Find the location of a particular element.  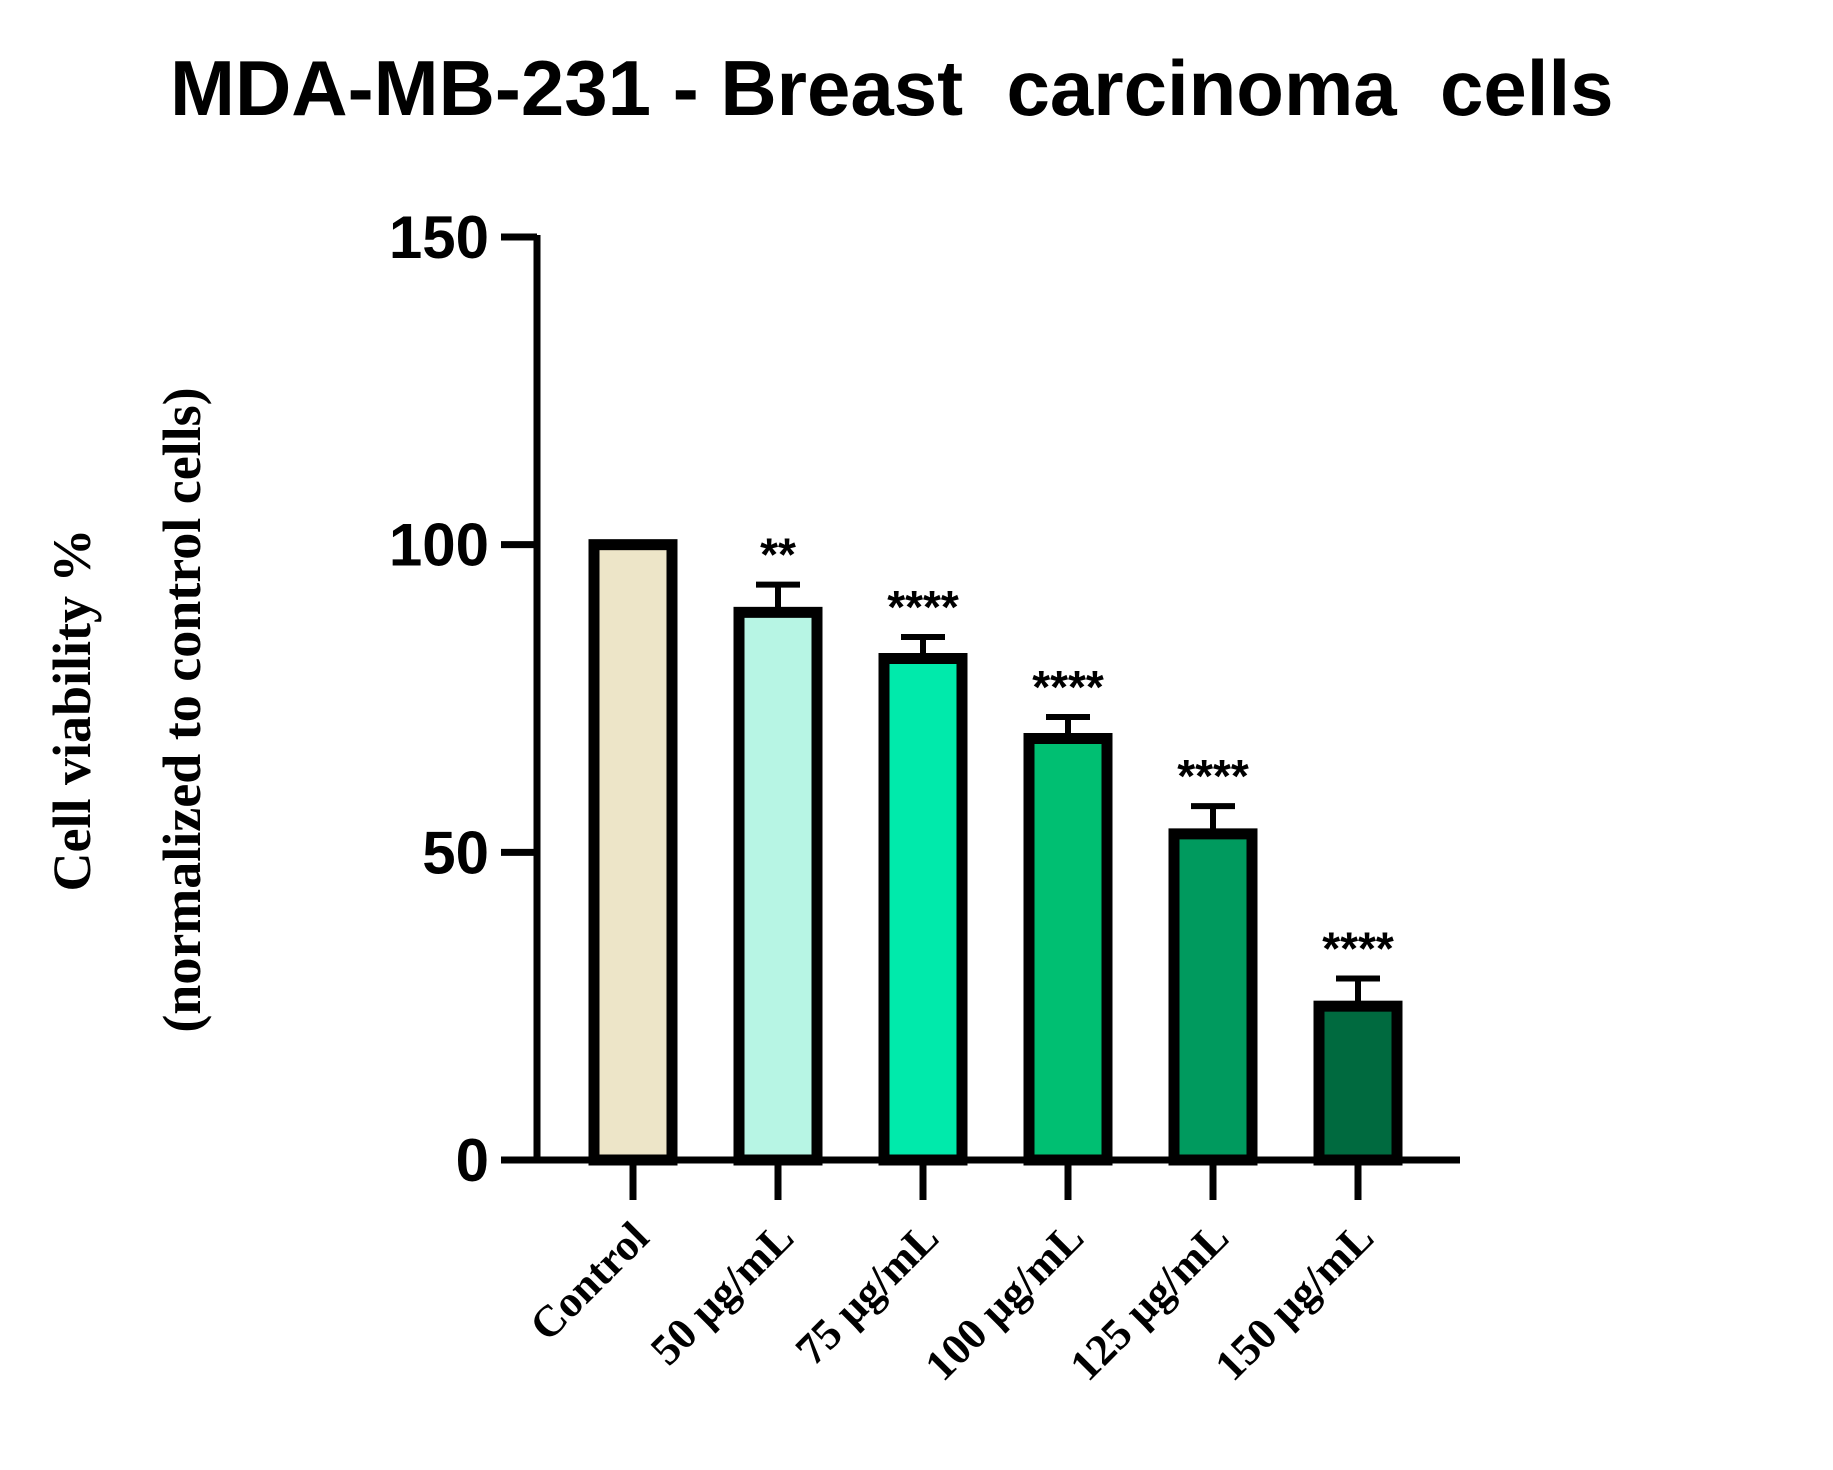

y-tick-label: 50 is located at coordinates (455, 852).